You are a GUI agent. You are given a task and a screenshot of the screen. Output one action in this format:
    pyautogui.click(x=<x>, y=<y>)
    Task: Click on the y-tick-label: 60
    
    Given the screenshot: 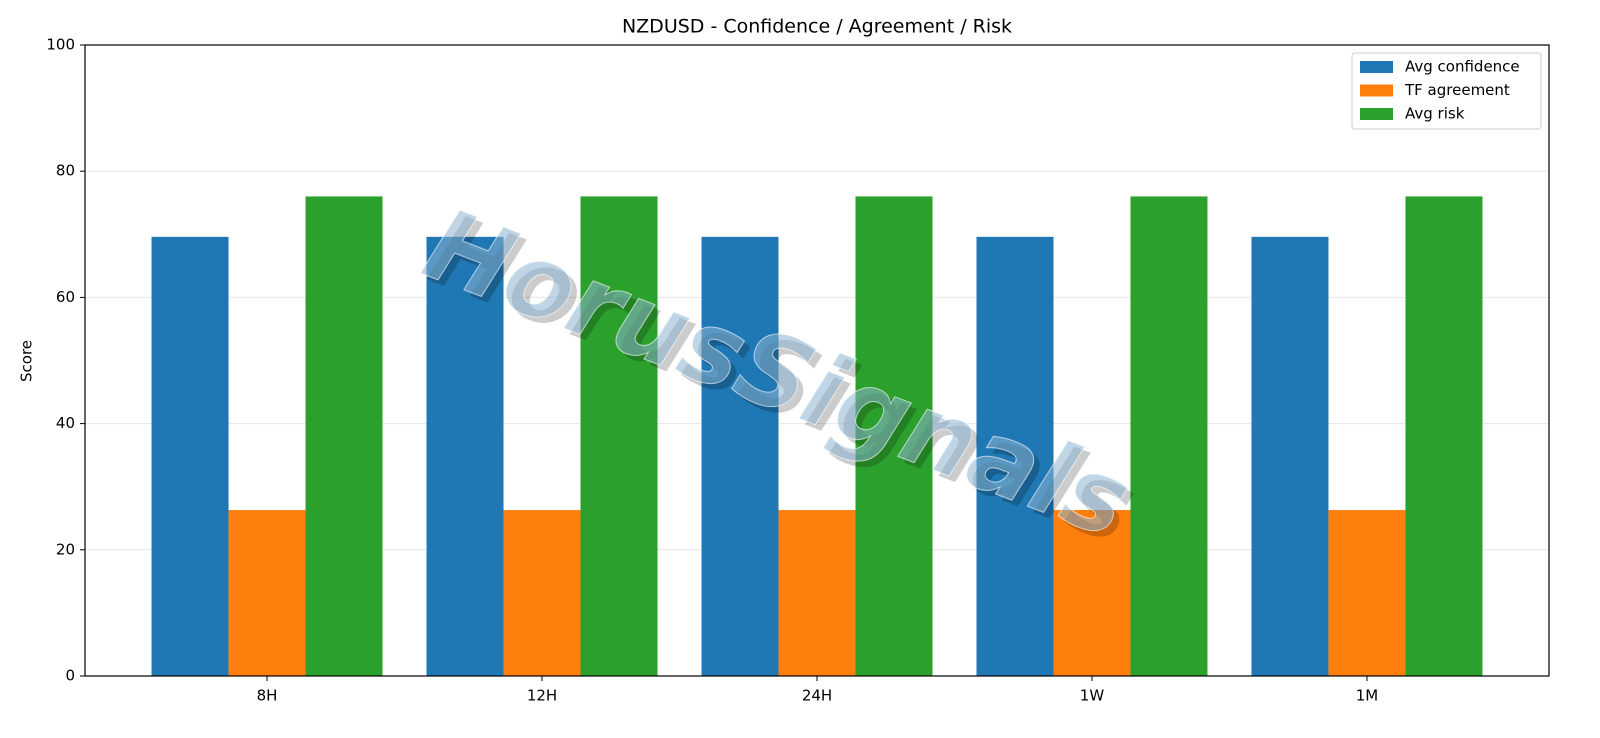 What is the action you would take?
    pyautogui.click(x=65, y=297)
    